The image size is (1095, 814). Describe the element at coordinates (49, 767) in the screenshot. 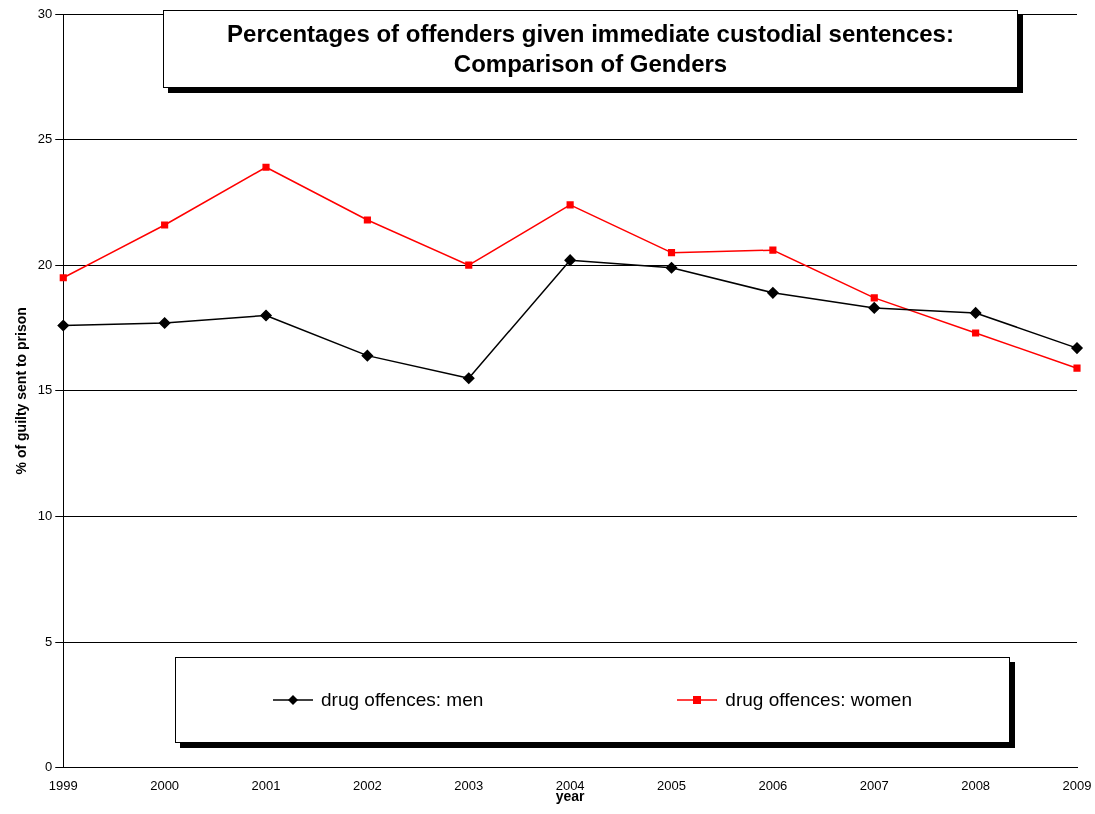

I see `y-tick-label: 0` at that location.